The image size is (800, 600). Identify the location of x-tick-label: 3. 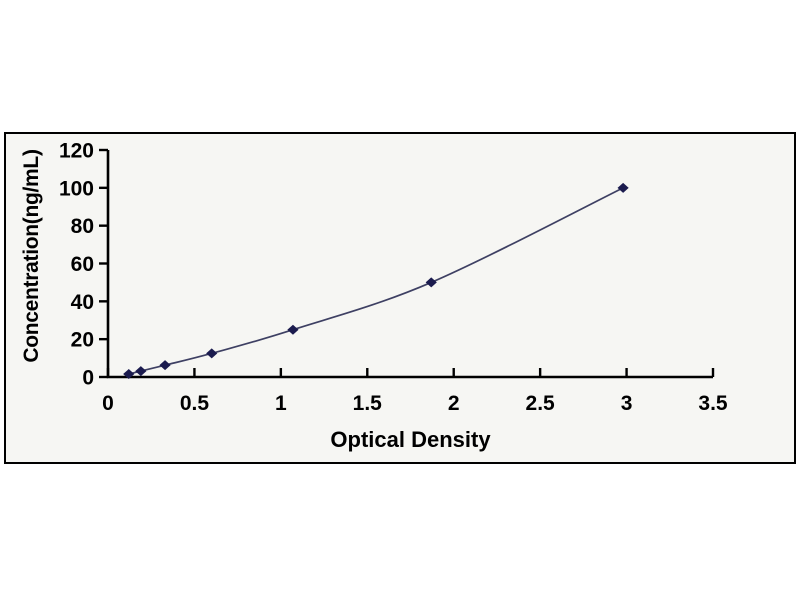
(627, 403).